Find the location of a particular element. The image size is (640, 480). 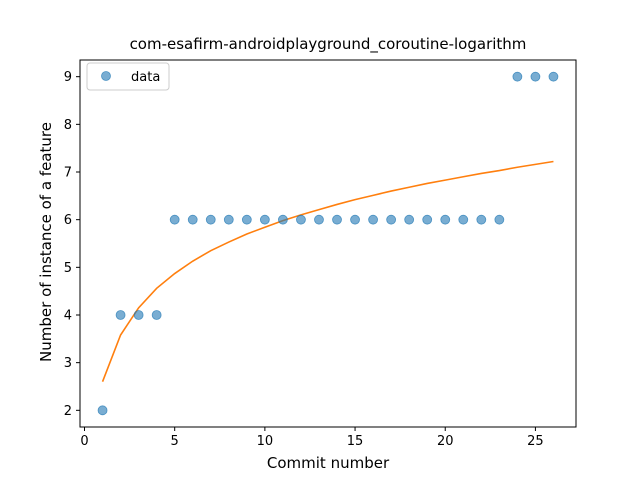

x-tick-label: 5 is located at coordinates (175, 441).